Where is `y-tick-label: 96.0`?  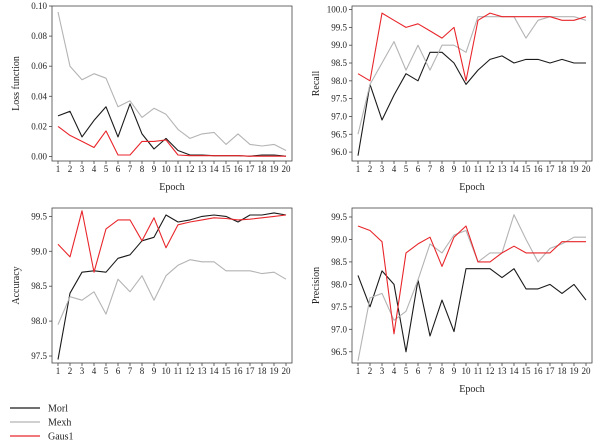 y-tick-label: 96.0 is located at coordinates (339, 152).